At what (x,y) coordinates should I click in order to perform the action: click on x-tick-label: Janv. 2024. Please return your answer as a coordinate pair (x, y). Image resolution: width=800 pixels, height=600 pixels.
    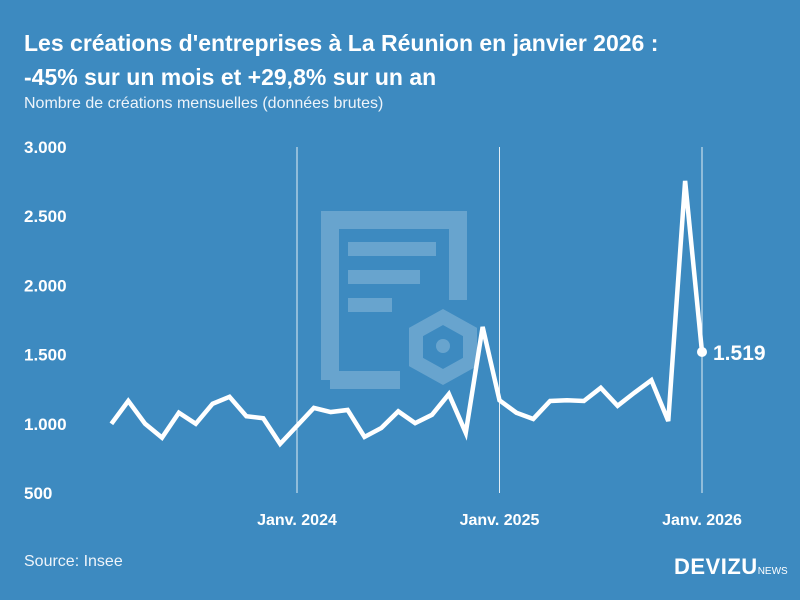
    Looking at the image, I should click on (297, 520).